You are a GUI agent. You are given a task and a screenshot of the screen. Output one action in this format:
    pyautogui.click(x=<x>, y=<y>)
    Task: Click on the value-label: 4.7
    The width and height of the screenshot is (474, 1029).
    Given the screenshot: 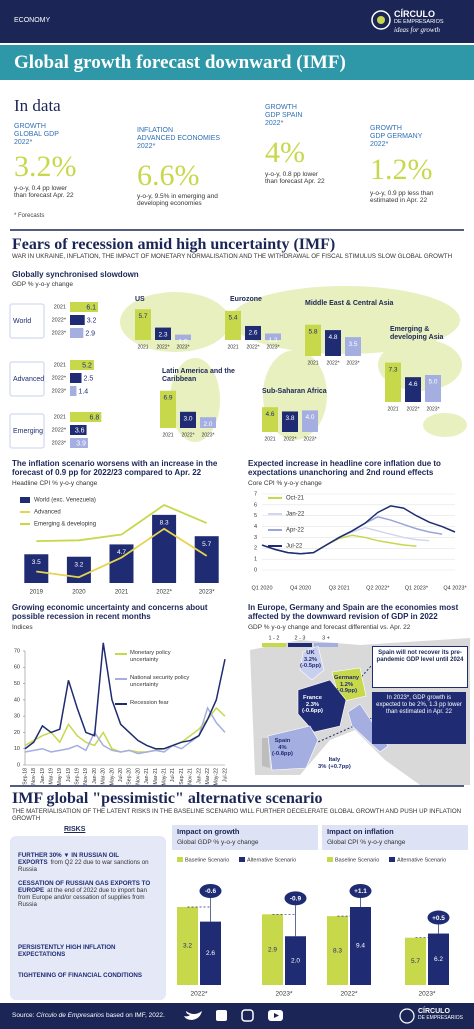 What is the action you would take?
    pyautogui.click(x=121, y=552)
    